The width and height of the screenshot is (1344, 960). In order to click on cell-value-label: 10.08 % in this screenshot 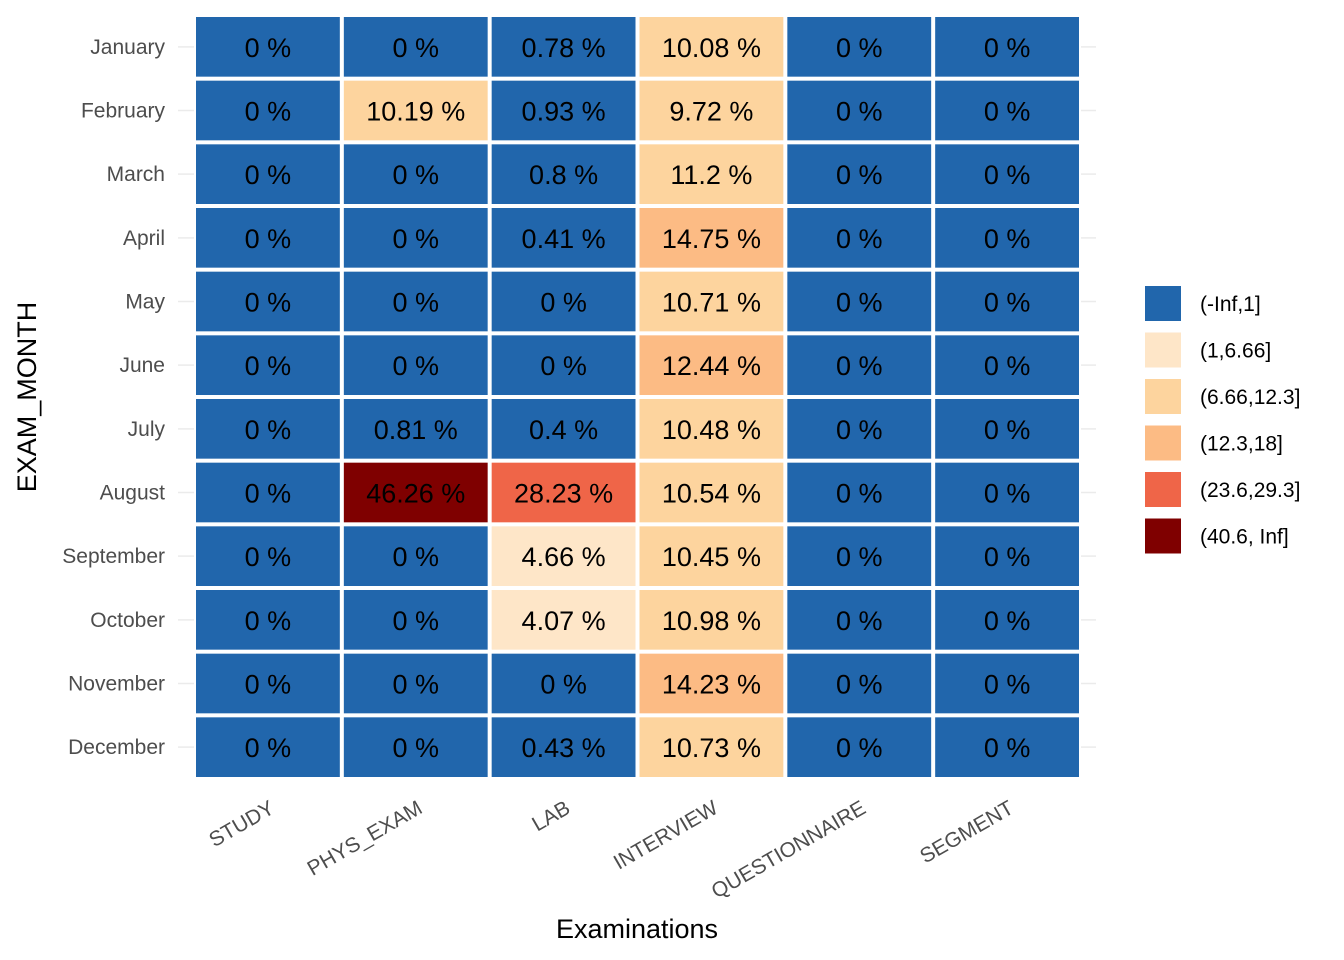, I will do `click(711, 48)`.